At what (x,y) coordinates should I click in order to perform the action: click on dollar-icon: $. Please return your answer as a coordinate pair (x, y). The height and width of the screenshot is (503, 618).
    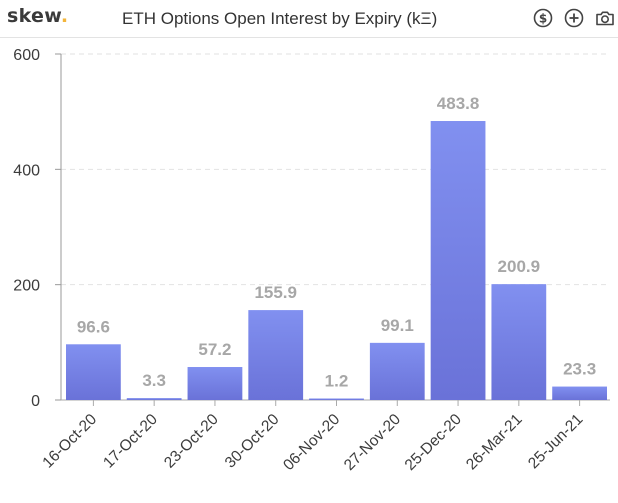
    Looking at the image, I should click on (543, 18).